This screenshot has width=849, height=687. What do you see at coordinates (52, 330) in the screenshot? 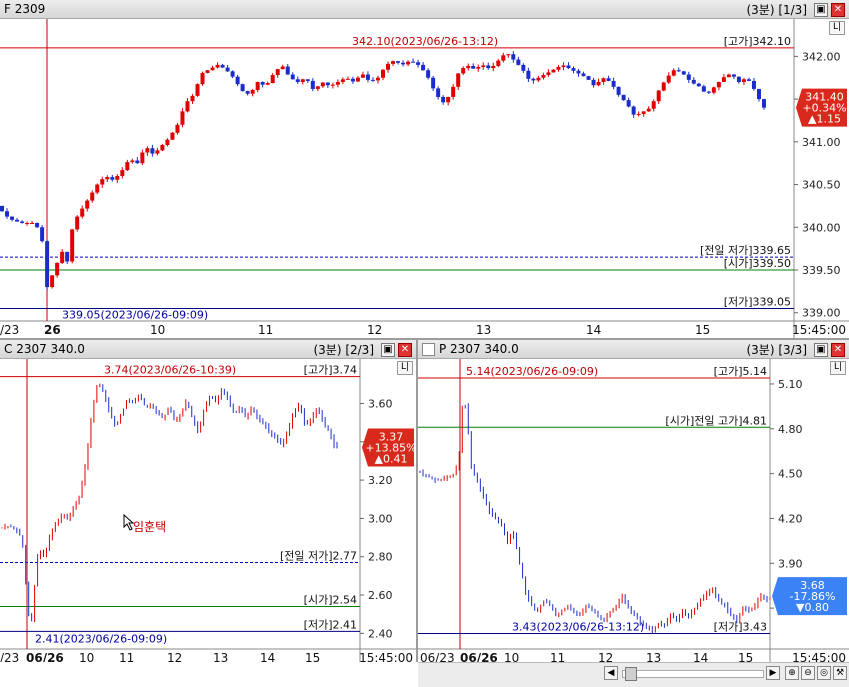
I see `x-tick-label: 26` at bounding box center [52, 330].